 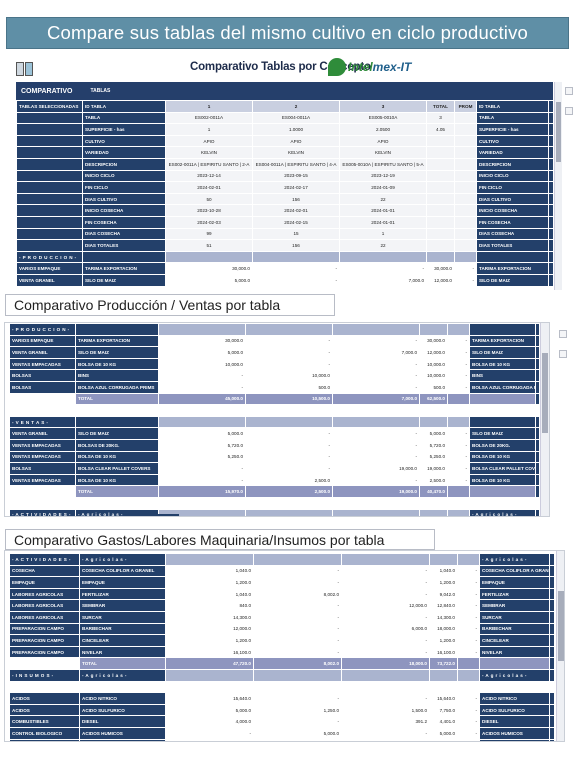 I want to click on leaf-icon, so click(x=337, y=67).